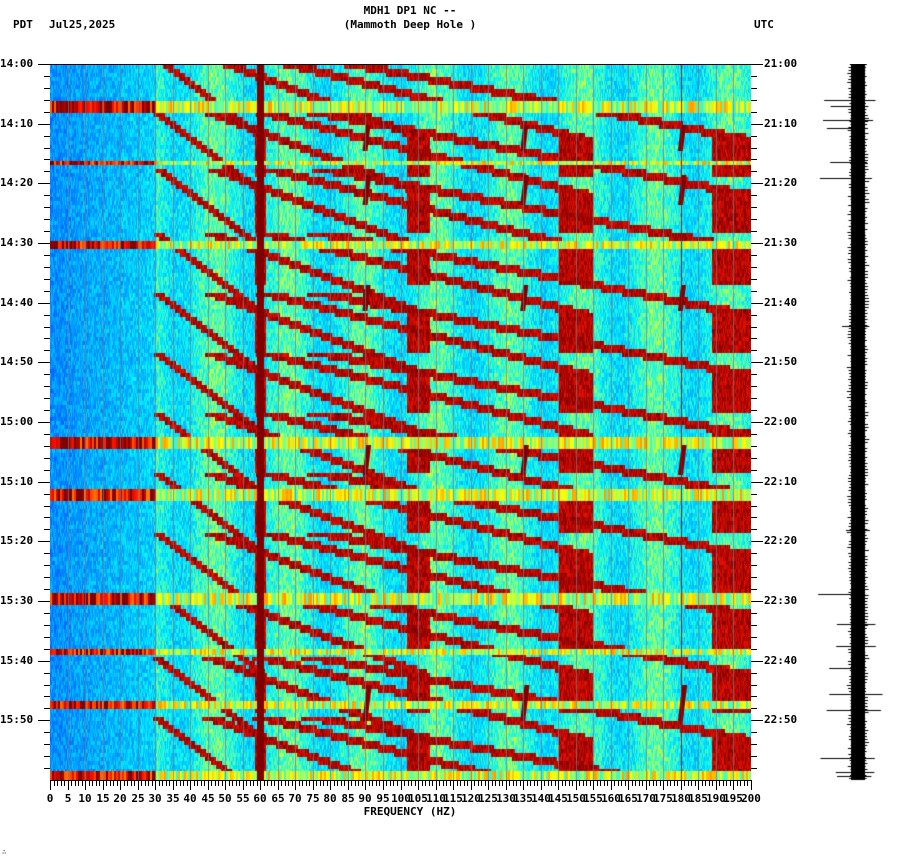  I want to click on y-tick-label-left: 14:50, so click(17, 361).